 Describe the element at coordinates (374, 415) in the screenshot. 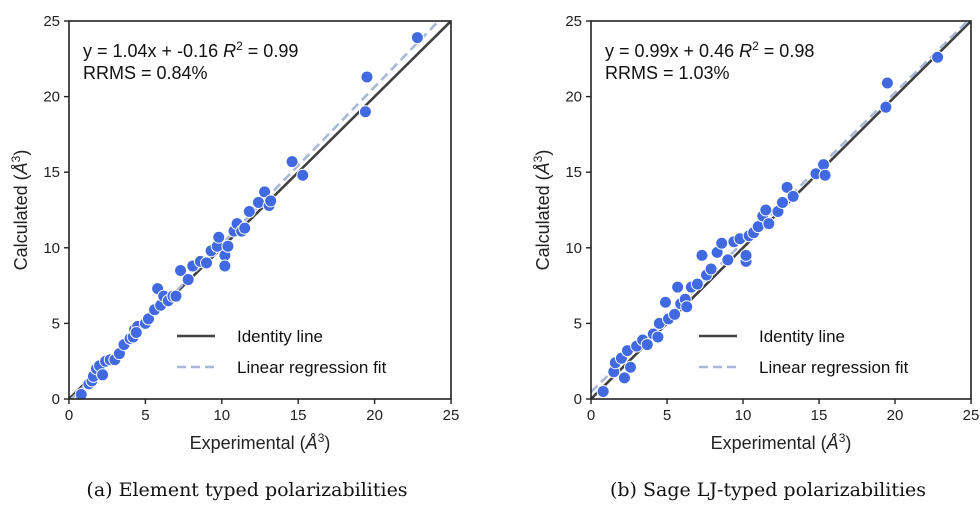

I see `panel-a-x-tick-label: 20` at that location.